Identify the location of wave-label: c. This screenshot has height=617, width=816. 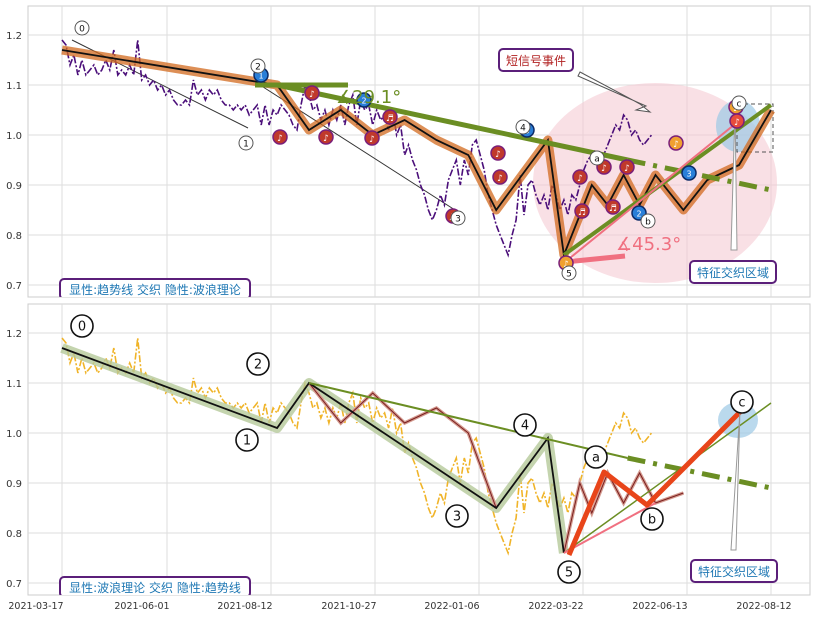
(741, 403).